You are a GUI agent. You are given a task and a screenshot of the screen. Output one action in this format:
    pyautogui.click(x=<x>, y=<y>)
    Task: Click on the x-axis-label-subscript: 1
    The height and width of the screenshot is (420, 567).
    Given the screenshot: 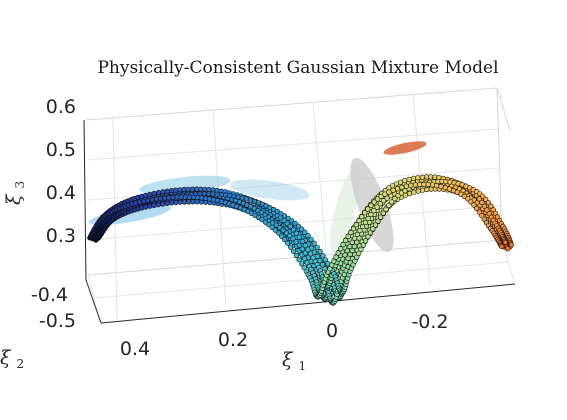 What is the action you would take?
    pyautogui.click(x=303, y=366)
    